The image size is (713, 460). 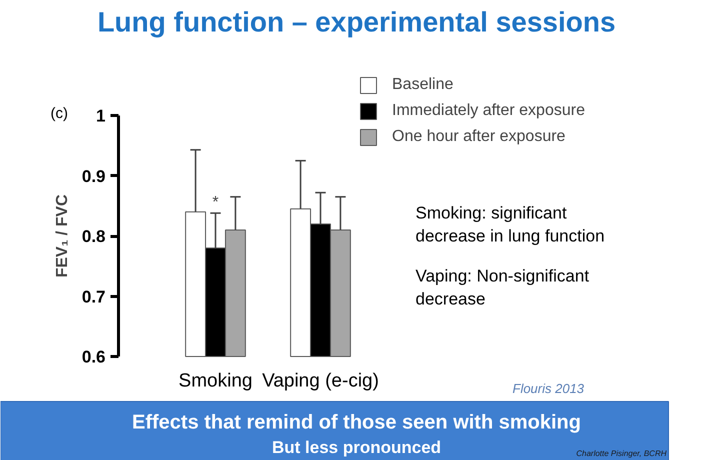 What do you see at coordinates (356, 423) in the screenshot?
I see `text: Effects that remind of those seen with smoking` at bounding box center [356, 423].